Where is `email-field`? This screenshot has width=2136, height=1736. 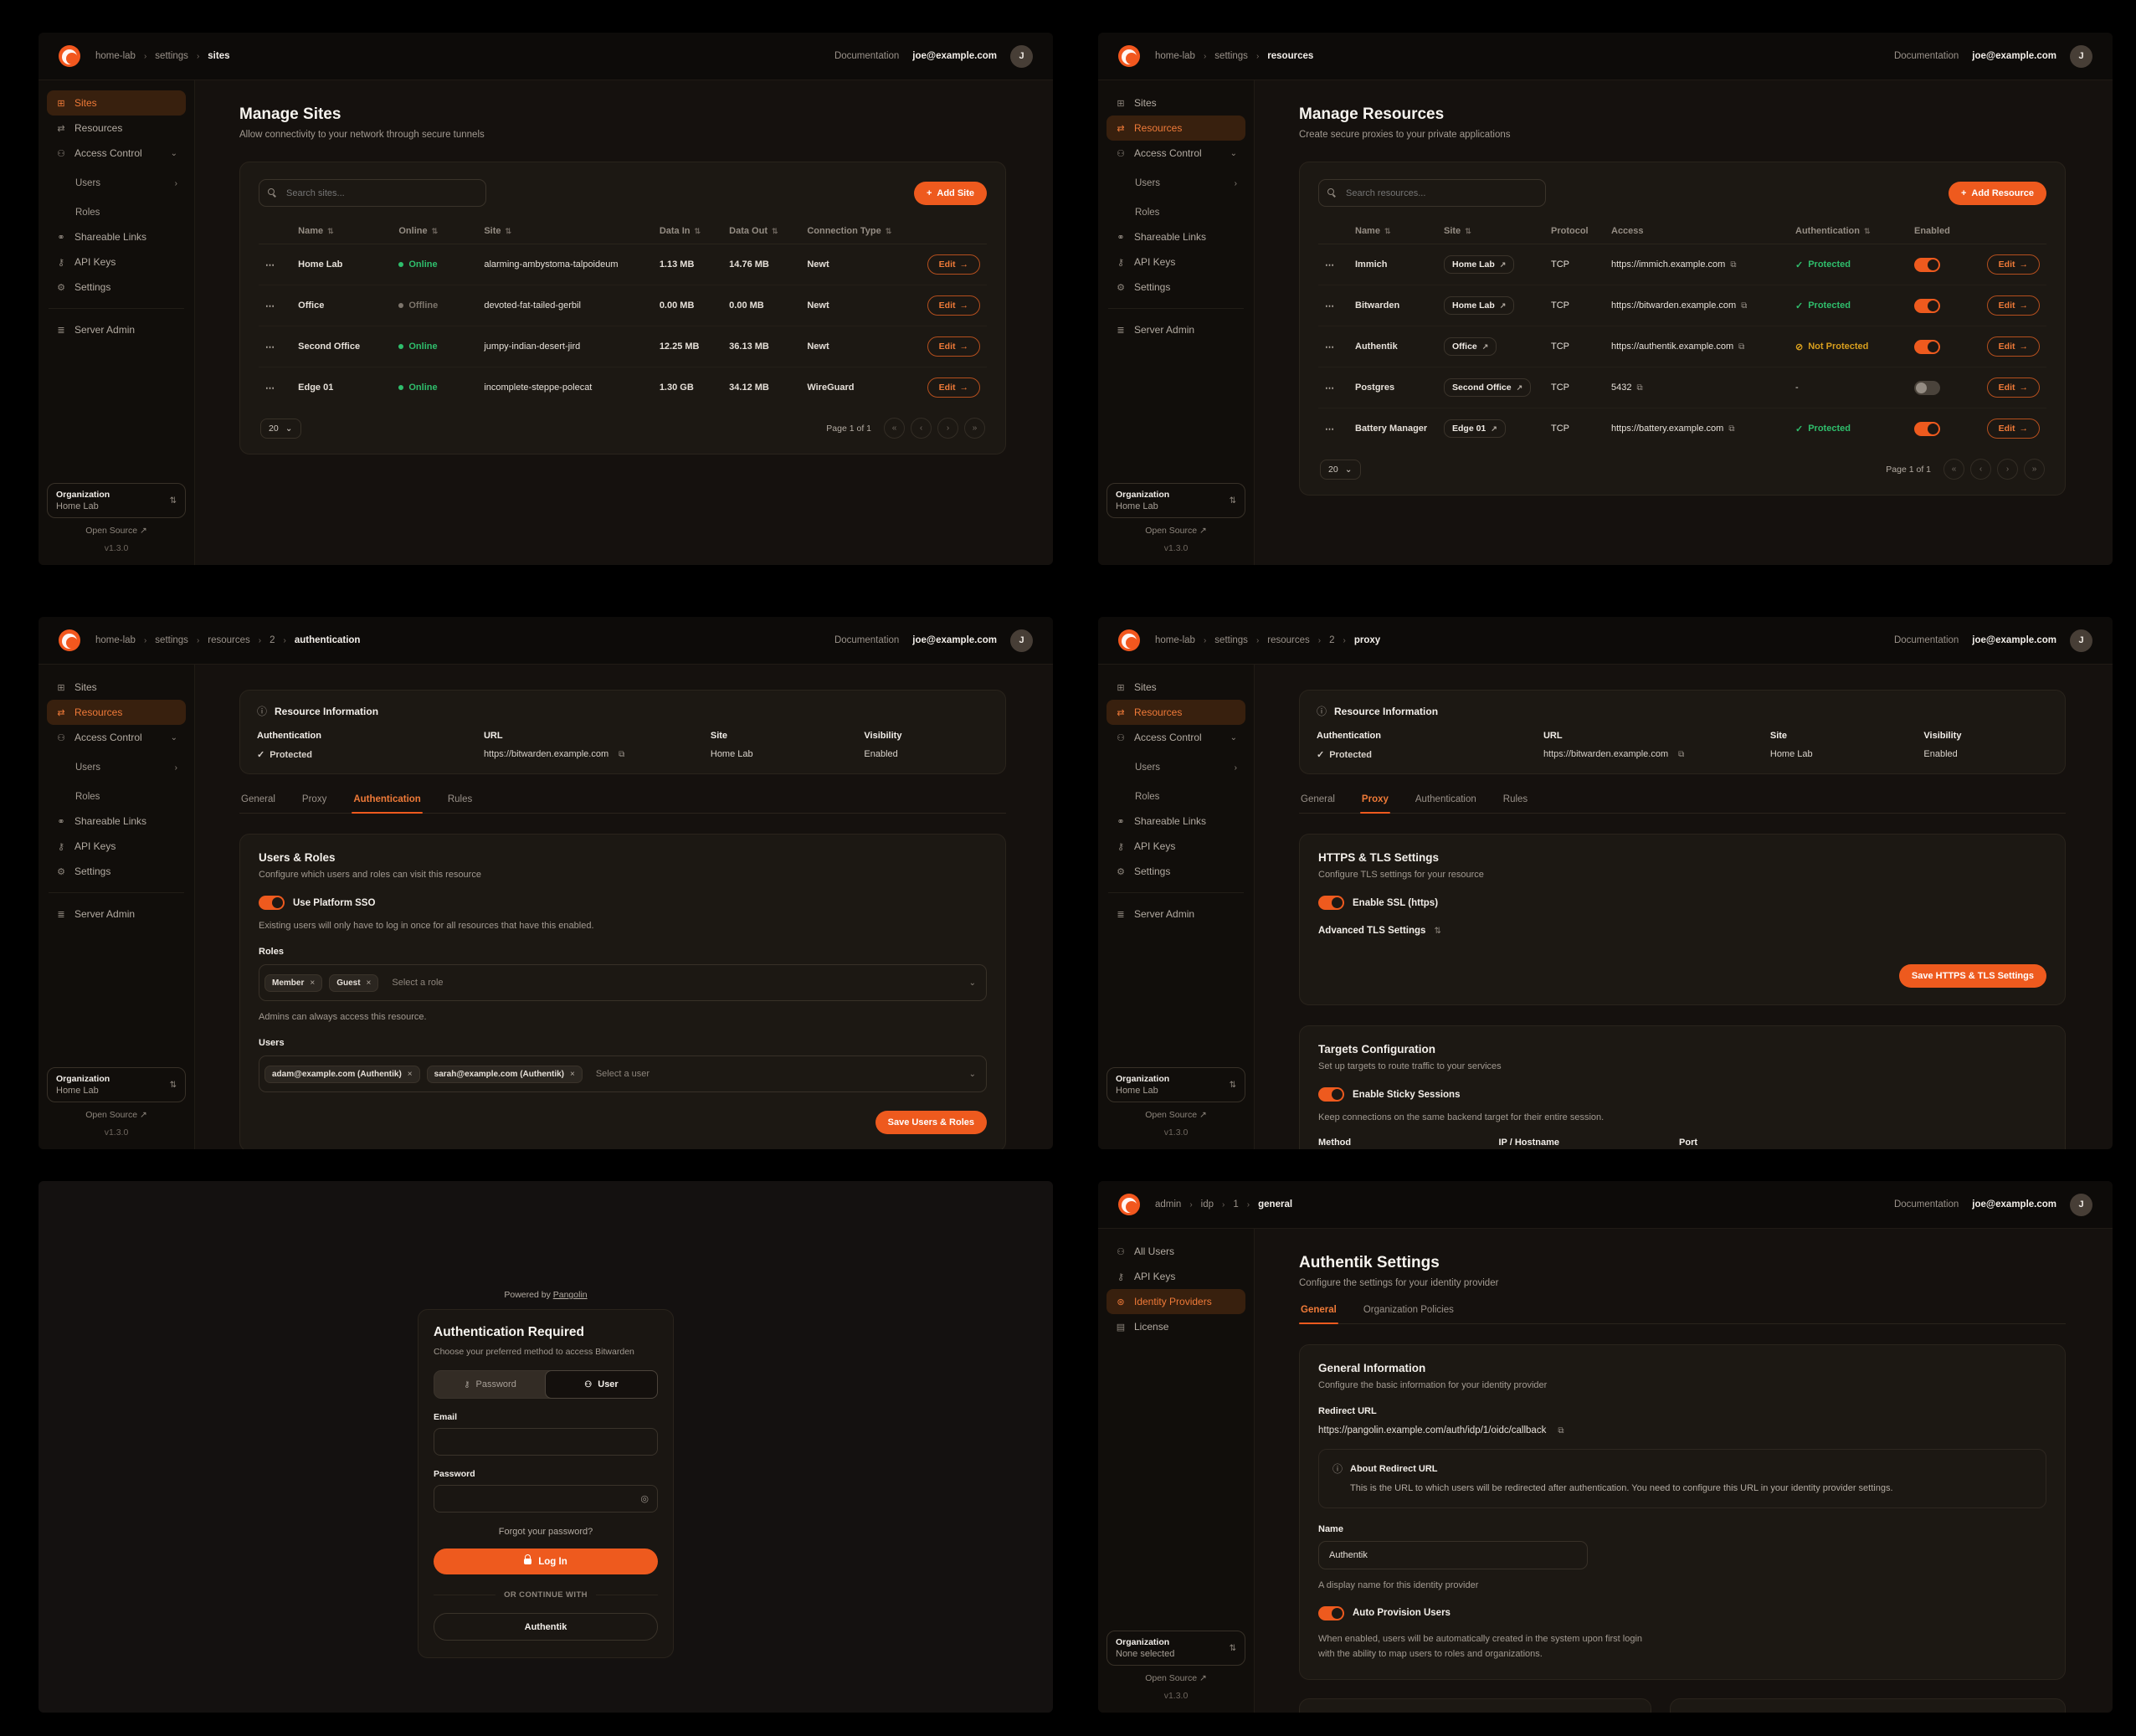
email-field is located at coordinates (546, 1442).